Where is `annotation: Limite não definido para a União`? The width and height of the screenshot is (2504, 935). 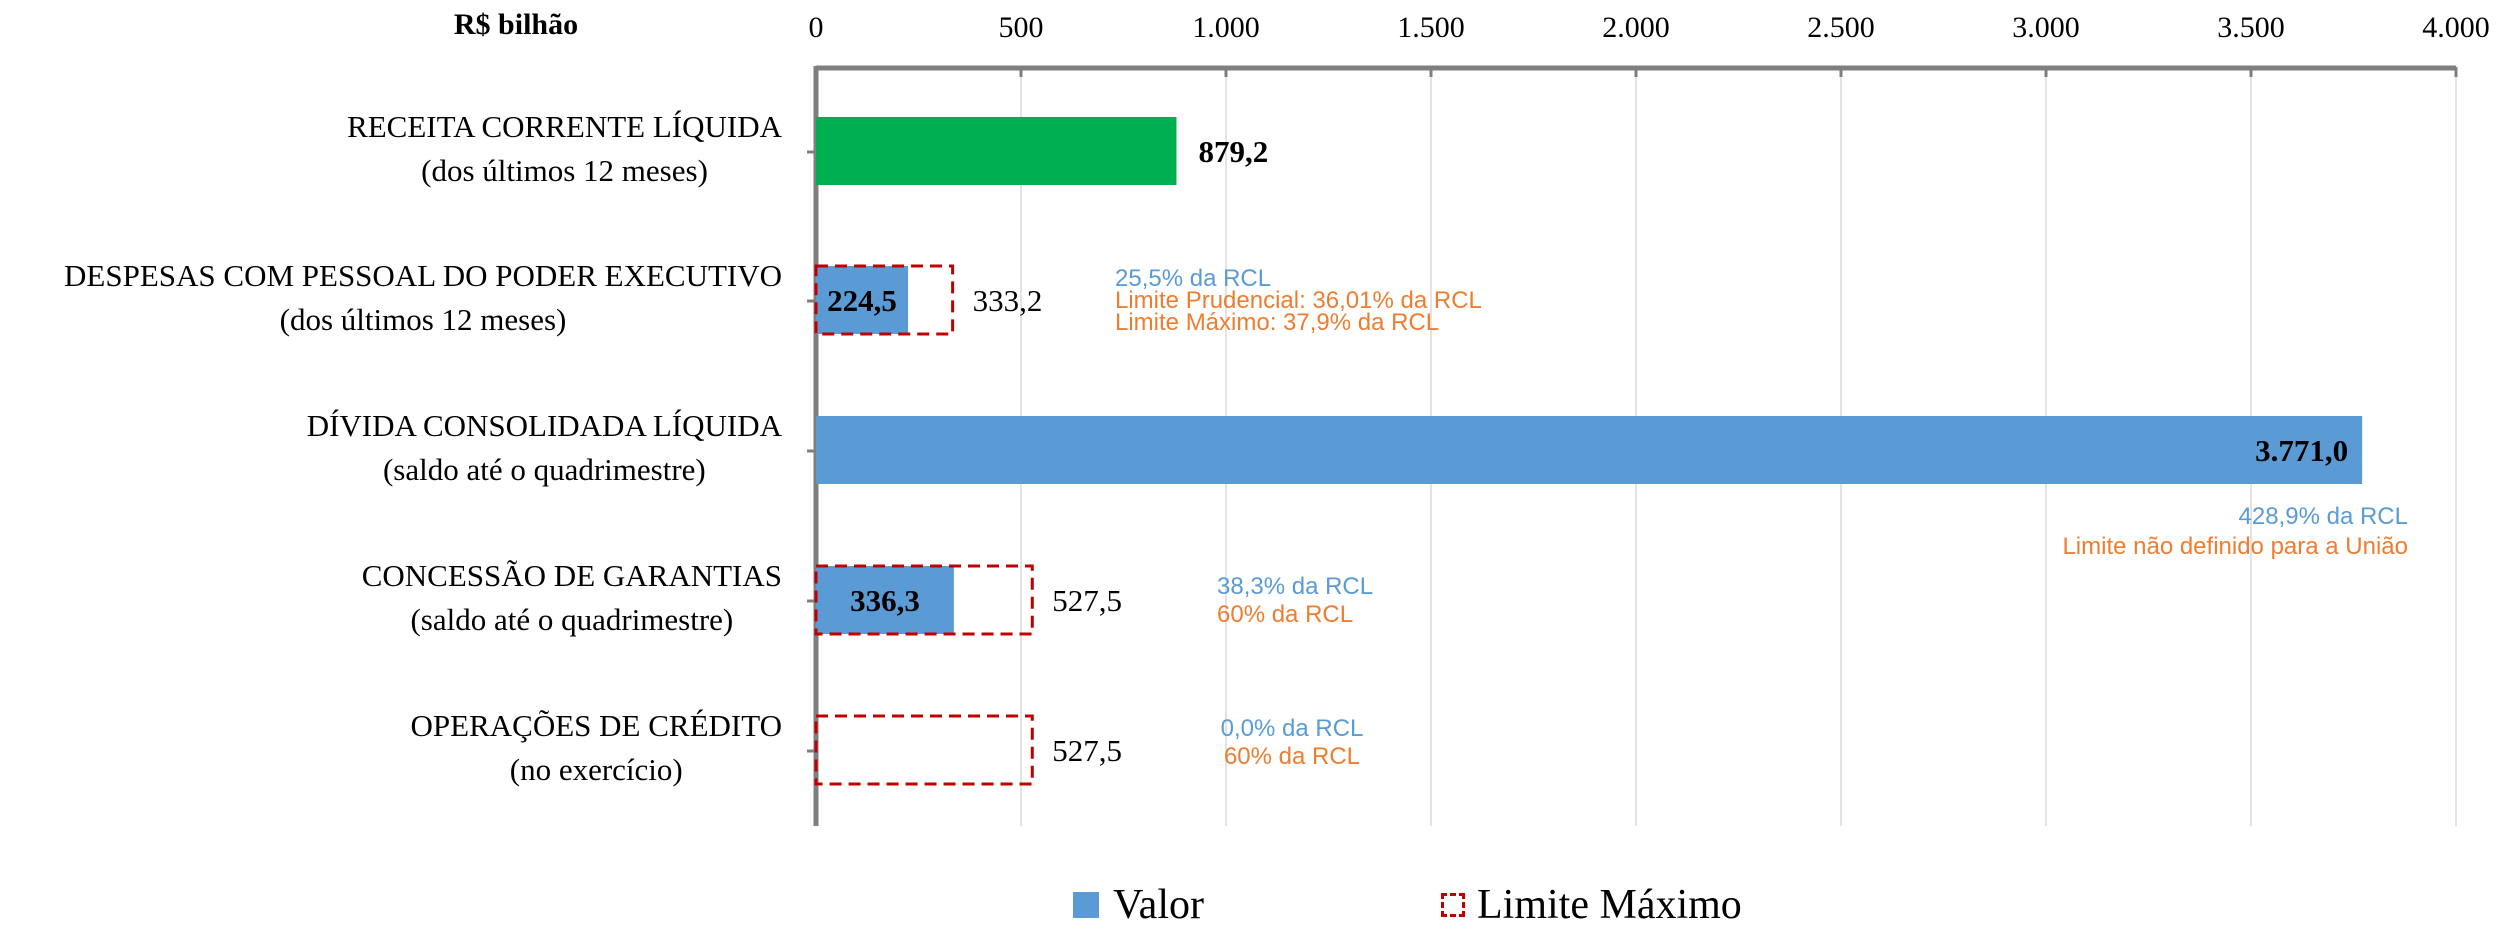
annotation: Limite não definido para a União is located at coordinates (2235, 546).